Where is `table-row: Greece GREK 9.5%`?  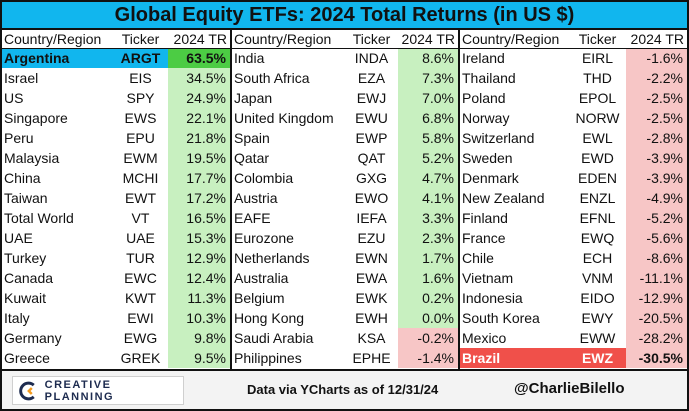 table-row: Greece GREK 9.5% is located at coordinates (116, 358).